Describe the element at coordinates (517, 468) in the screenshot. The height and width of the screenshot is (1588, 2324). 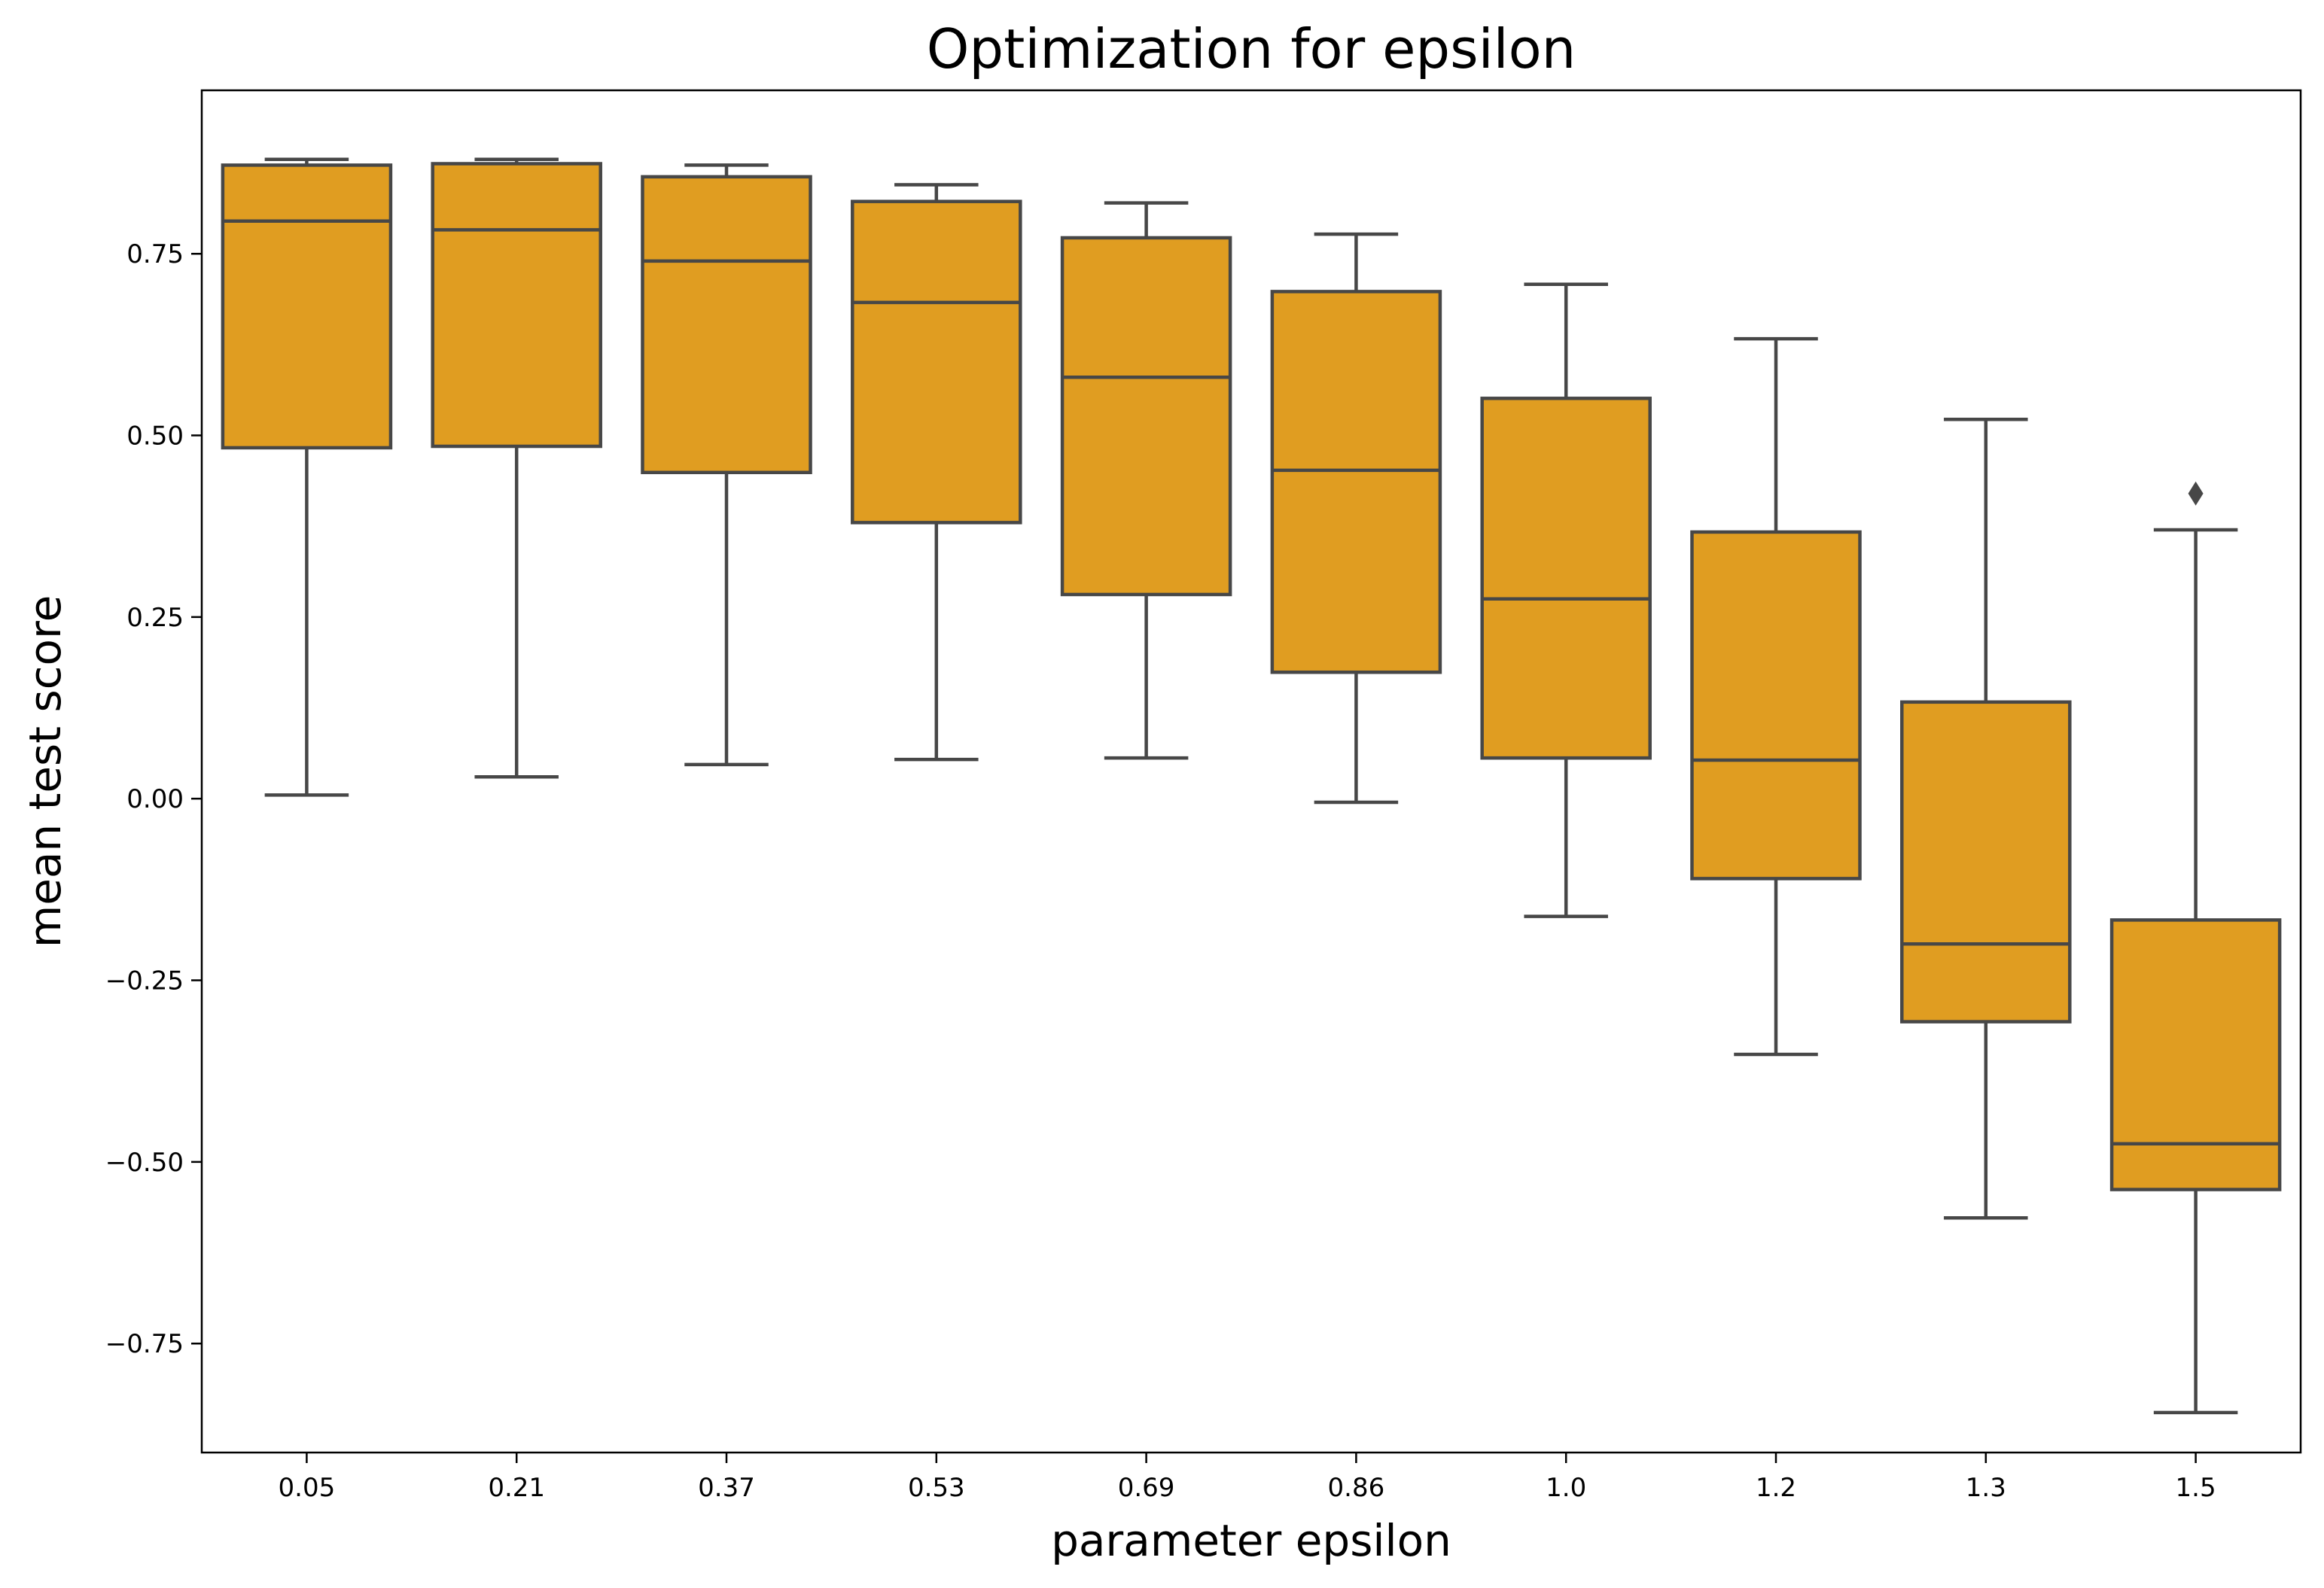
I see `box-group-0.21` at that location.